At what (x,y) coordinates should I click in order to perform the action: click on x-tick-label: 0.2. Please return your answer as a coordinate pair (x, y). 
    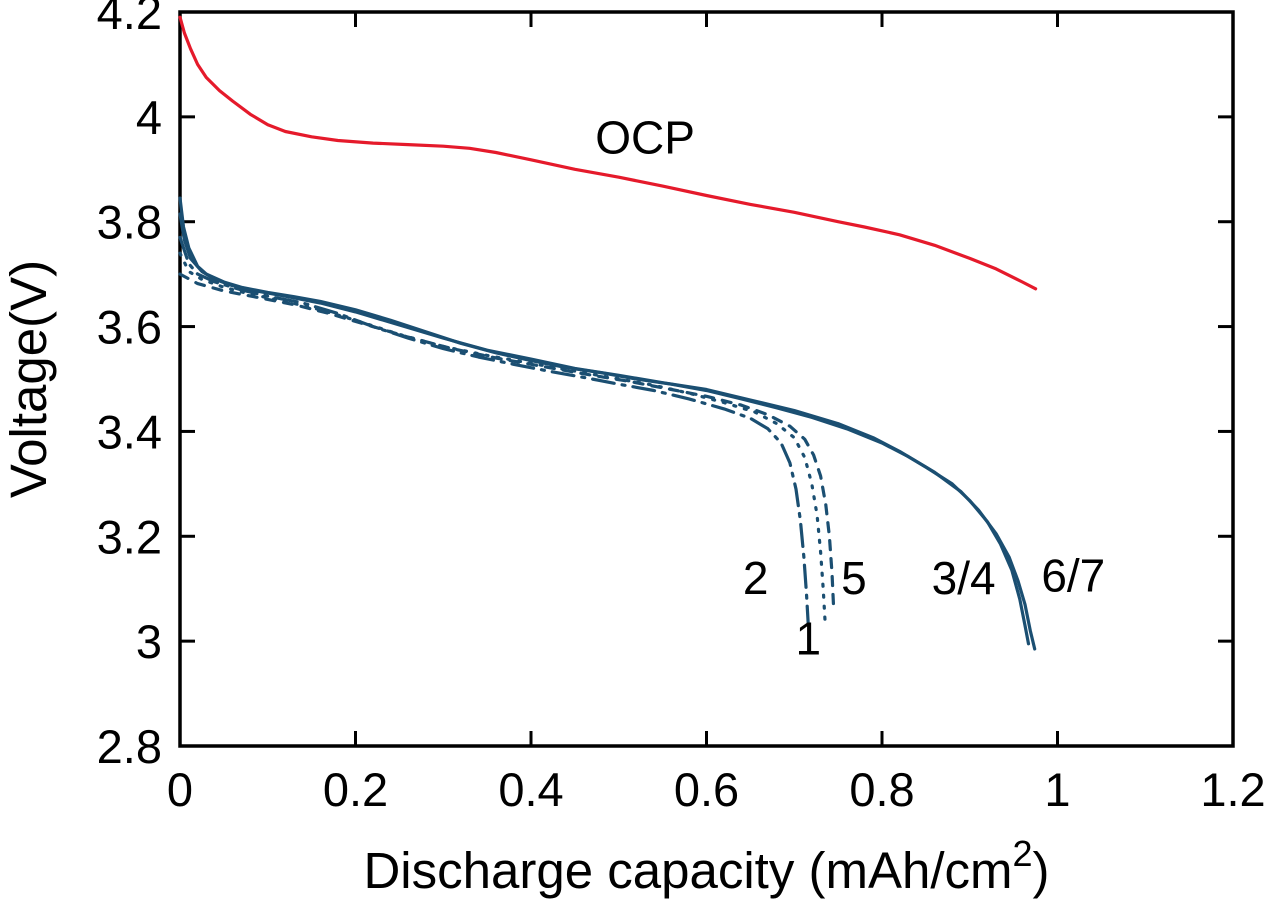
    Looking at the image, I should click on (355, 789).